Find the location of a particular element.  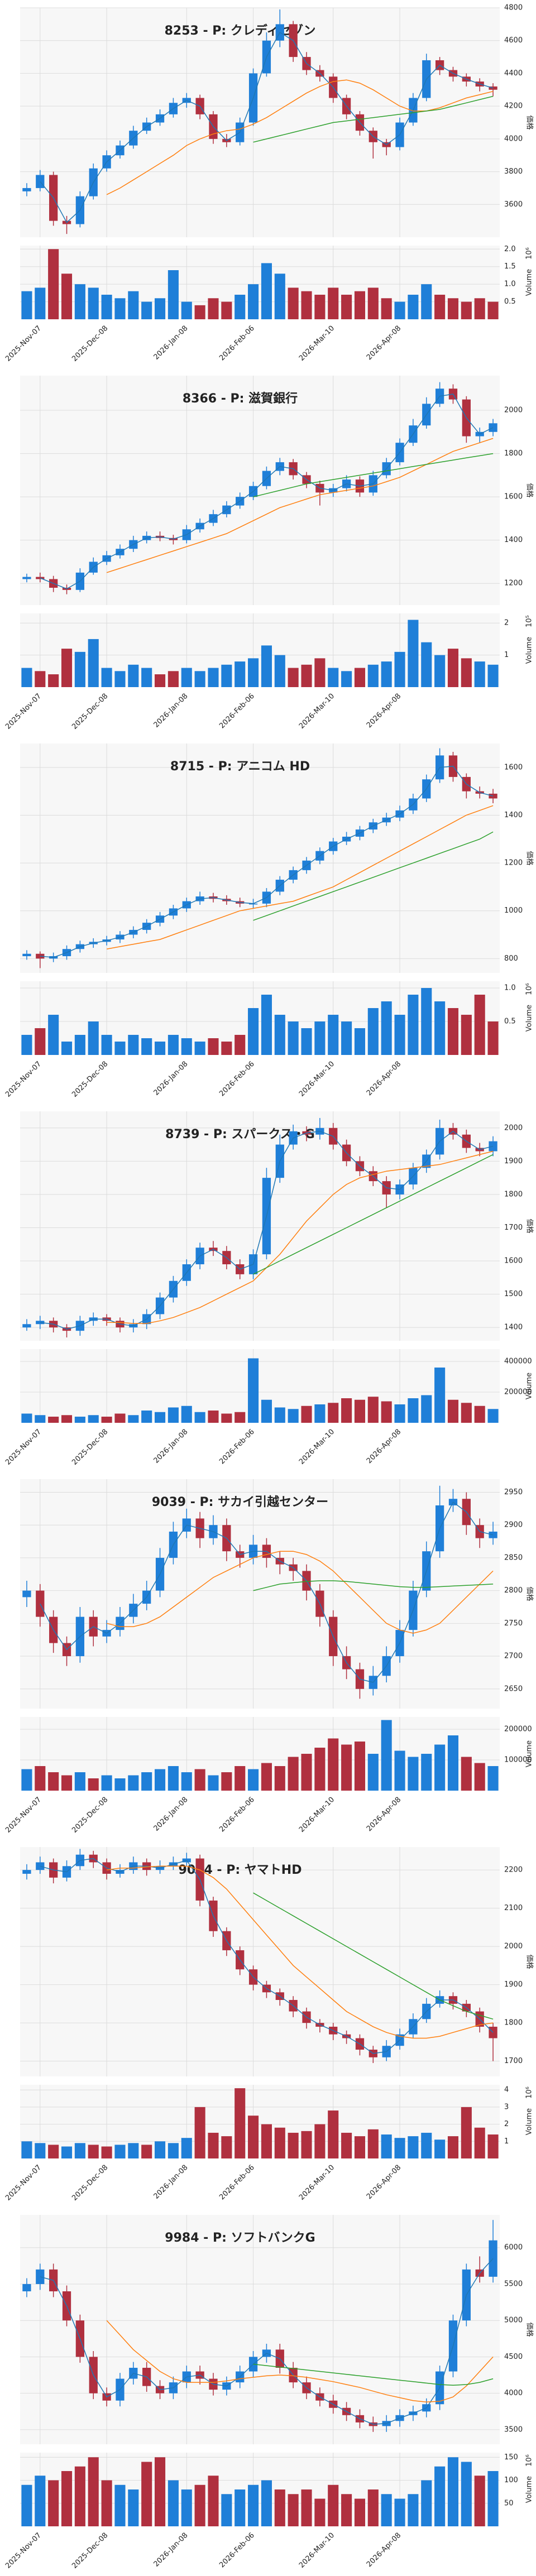

x-tick-label: 2025-Nov-07 is located at coordinates (23, 2550).